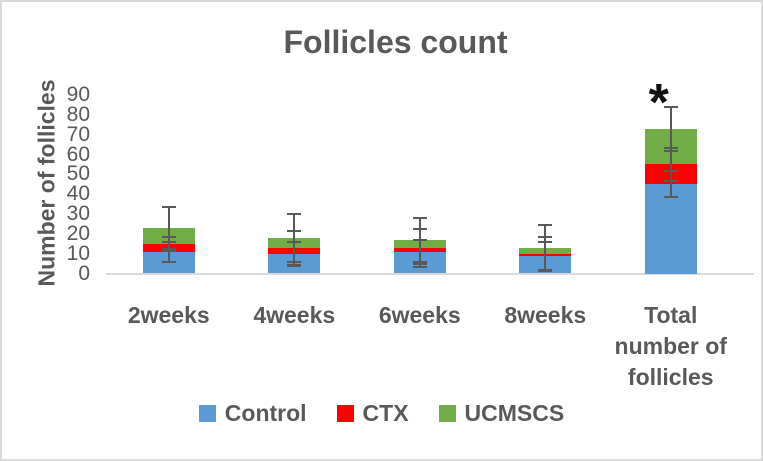 The height and width of the screenshot is (461, 763). What do you see at coordinates (294, 314) in the screenshot?
I see `x-axis-category-label: 4weeks` at bounding box center [294, 314].